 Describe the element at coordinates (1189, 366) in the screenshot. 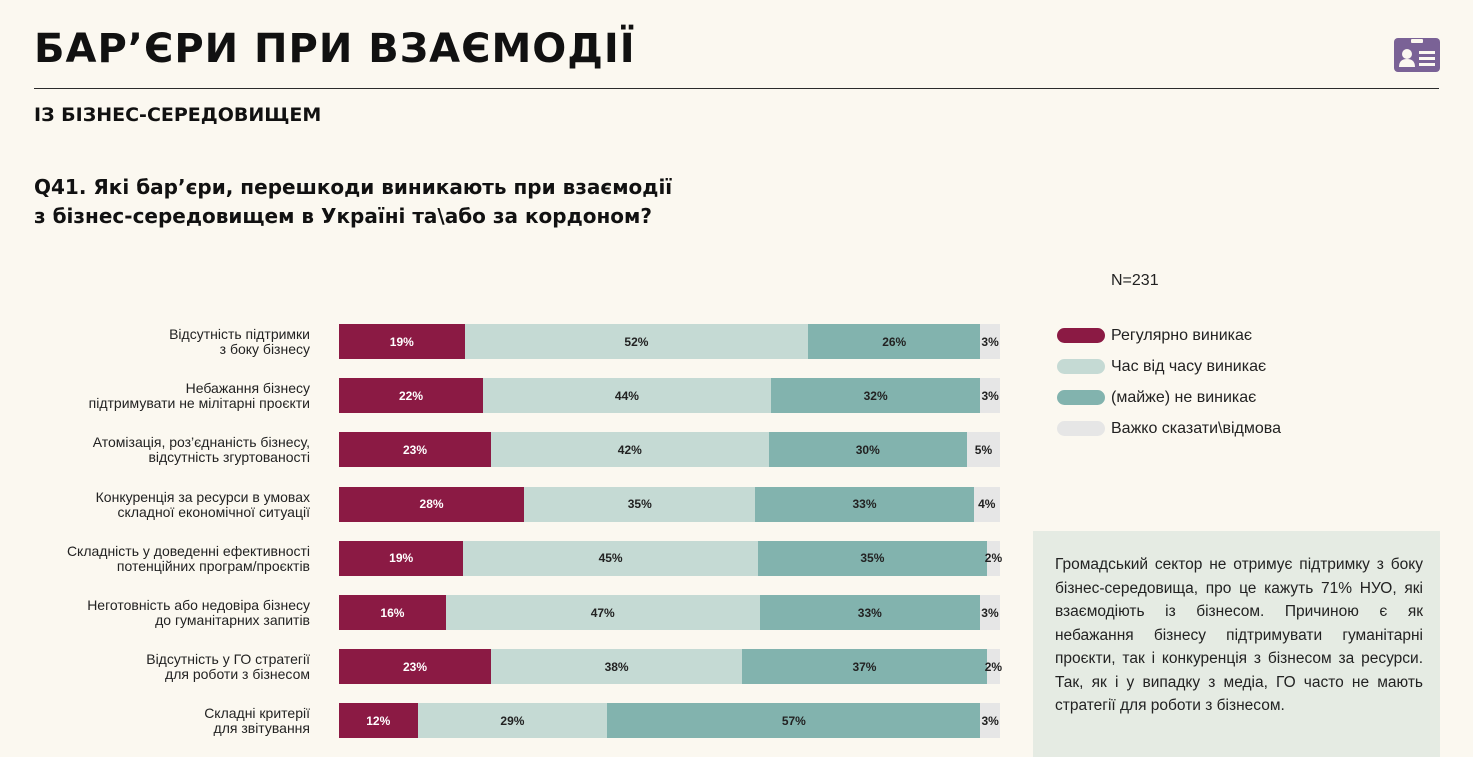

I see `legend-label: Час від часу виникає` at that location.